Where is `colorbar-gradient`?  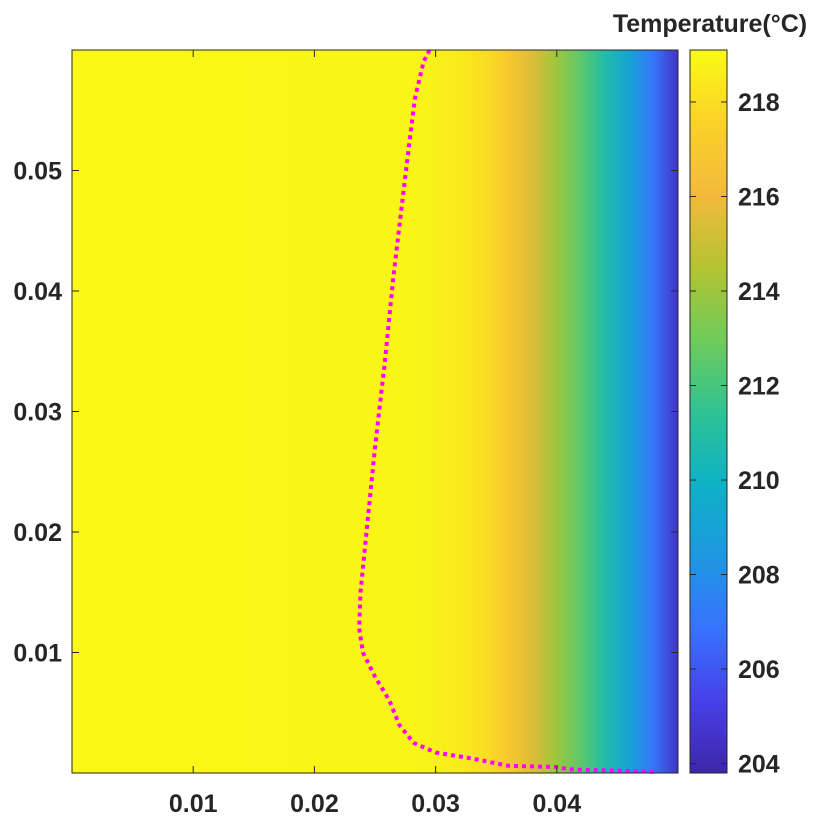 colorbar-gradient is located at coordinates (708, 411).